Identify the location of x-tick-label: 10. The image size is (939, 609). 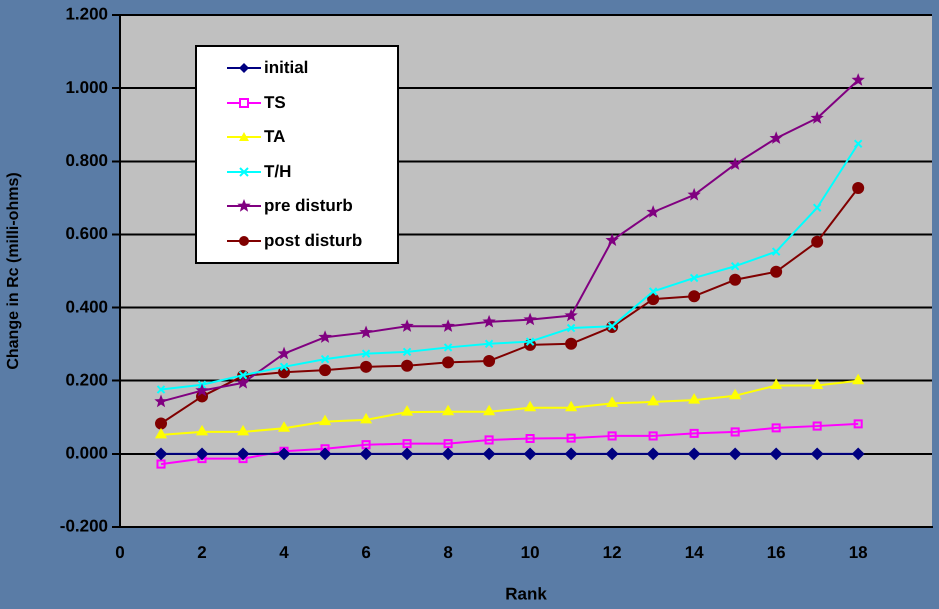
(530, 552).